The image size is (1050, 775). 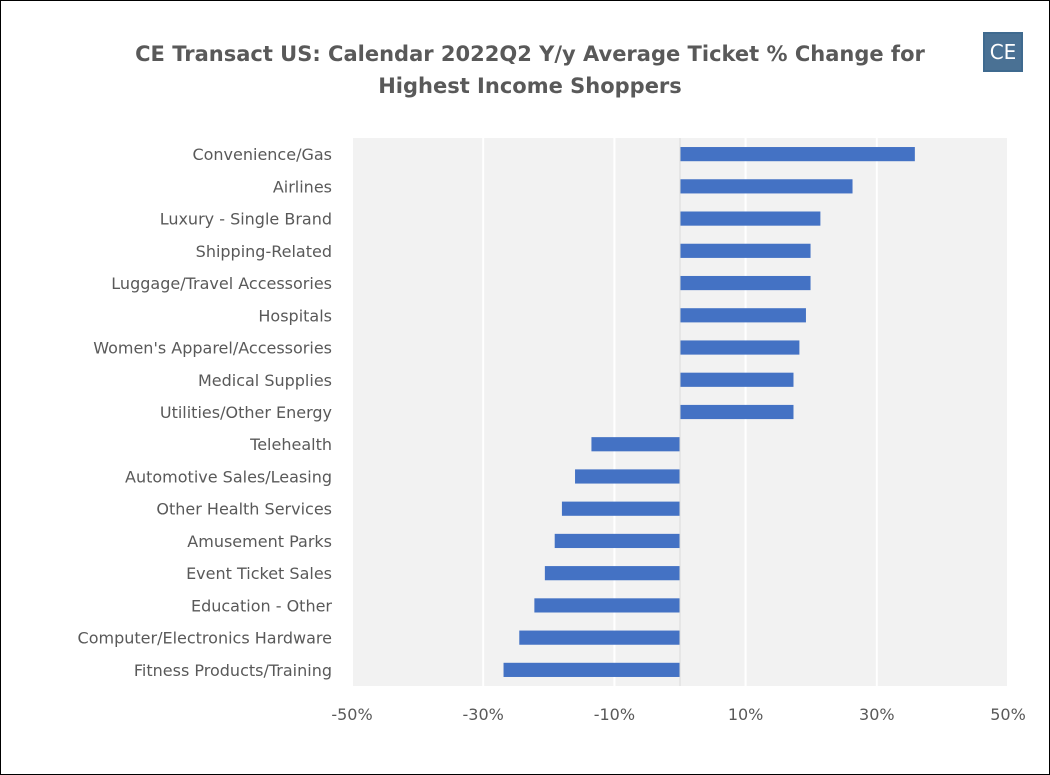 What do you see at coordinates (290, 444) in the screenshot?
I see `category-label: Telehealth` at bounding box center [290, 444].